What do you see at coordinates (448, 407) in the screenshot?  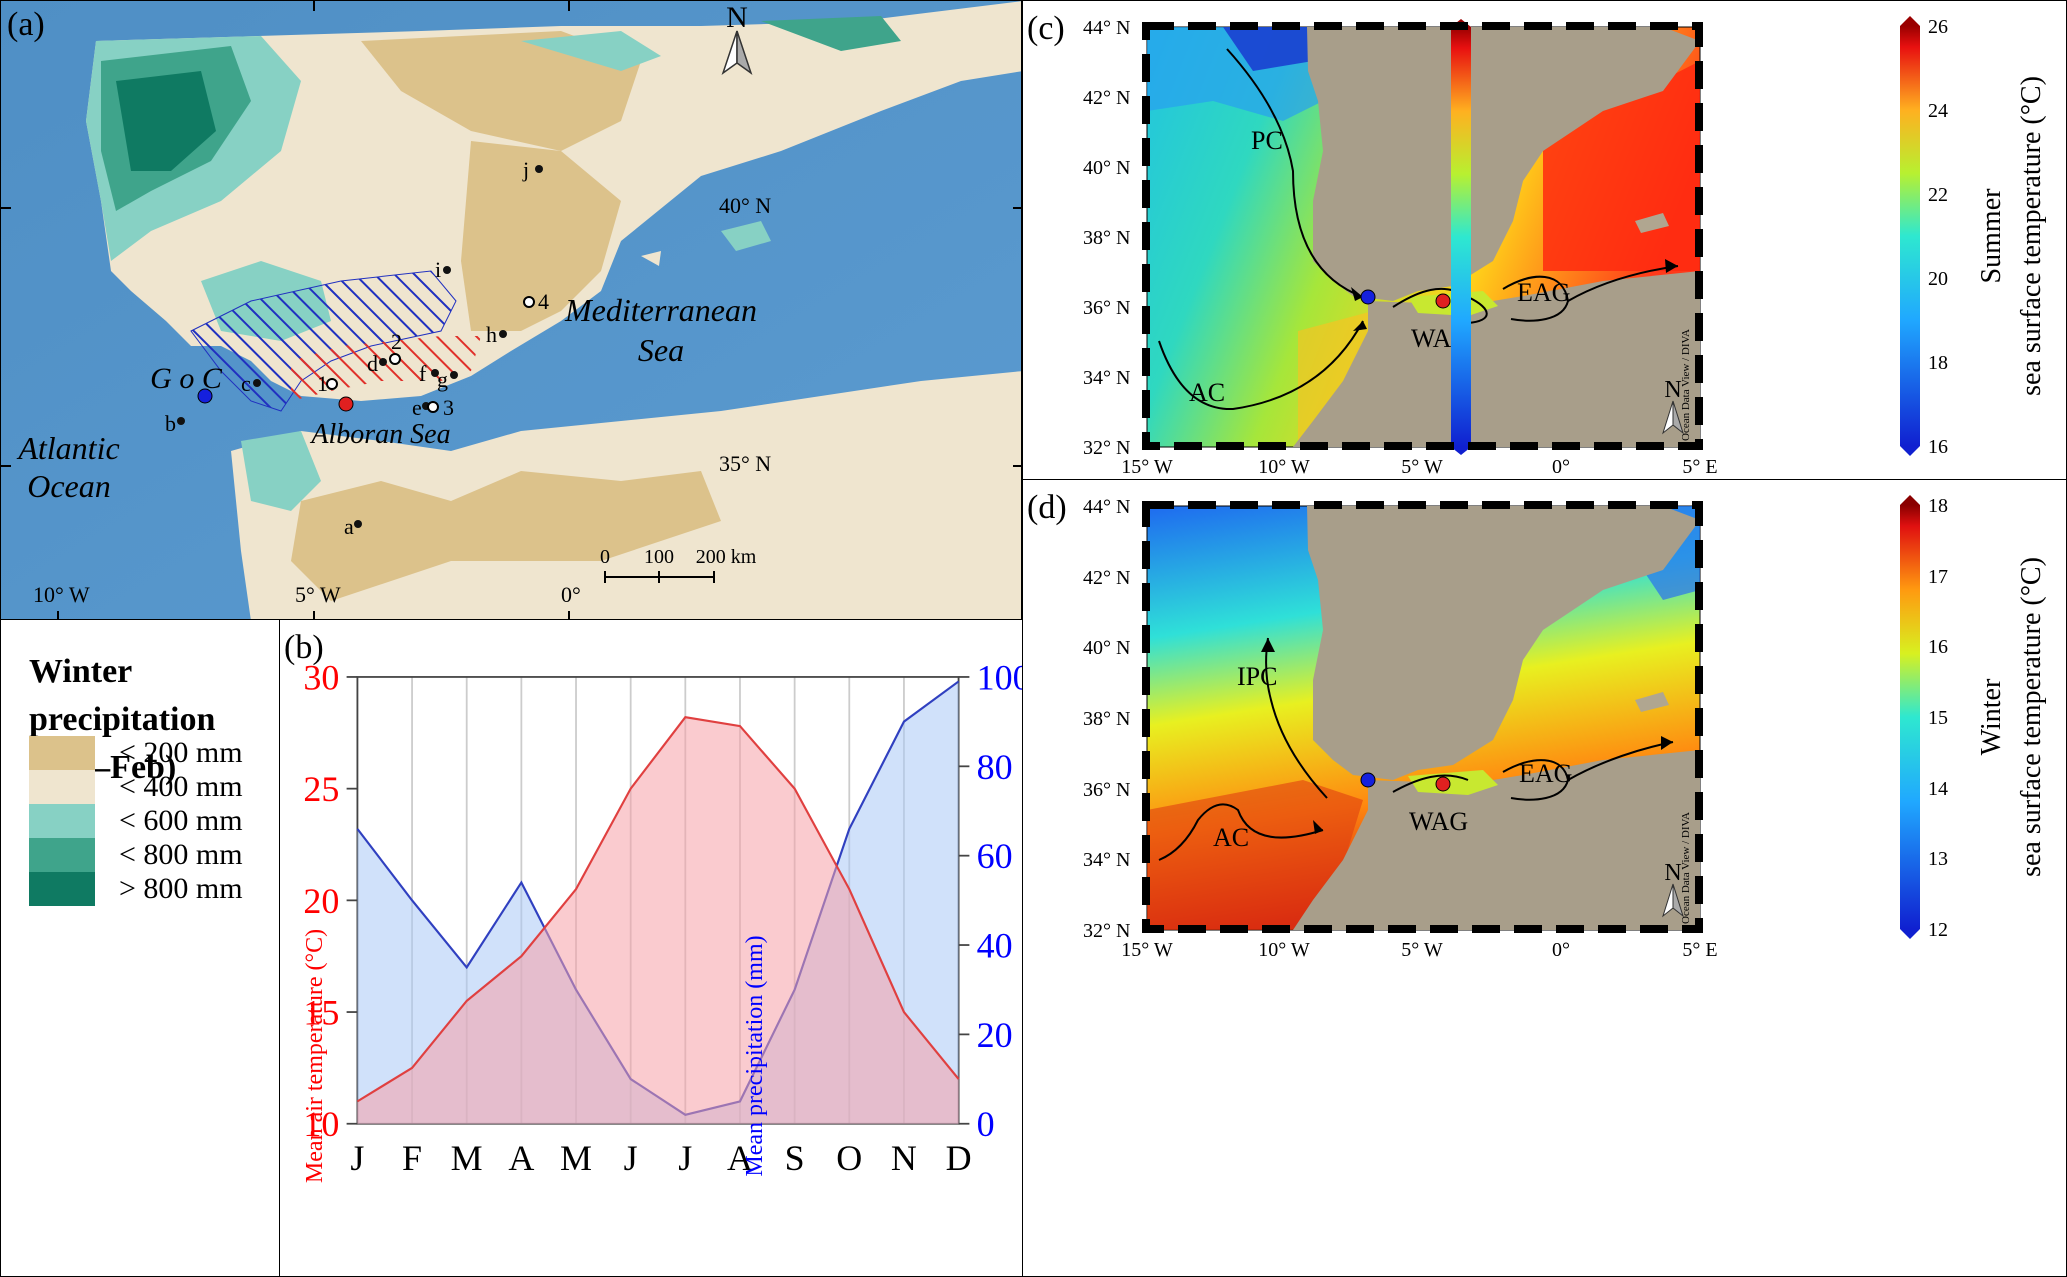 I see `svg-text: 3` at bounding box center [448, 407].